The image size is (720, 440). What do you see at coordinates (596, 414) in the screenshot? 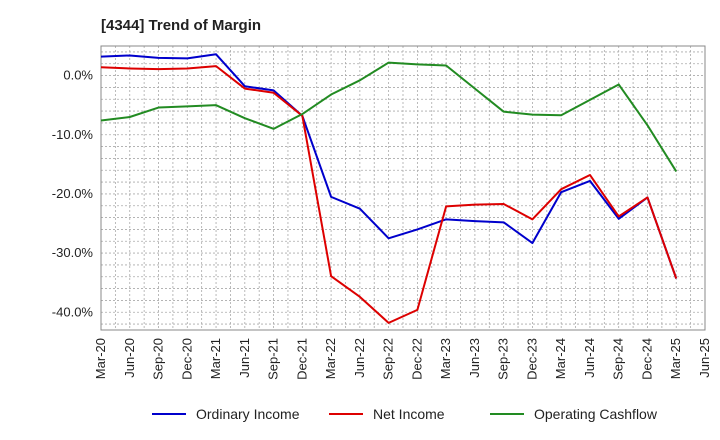
I see `legend-label: Operating Cashflow` at bounding box center [596, 414].